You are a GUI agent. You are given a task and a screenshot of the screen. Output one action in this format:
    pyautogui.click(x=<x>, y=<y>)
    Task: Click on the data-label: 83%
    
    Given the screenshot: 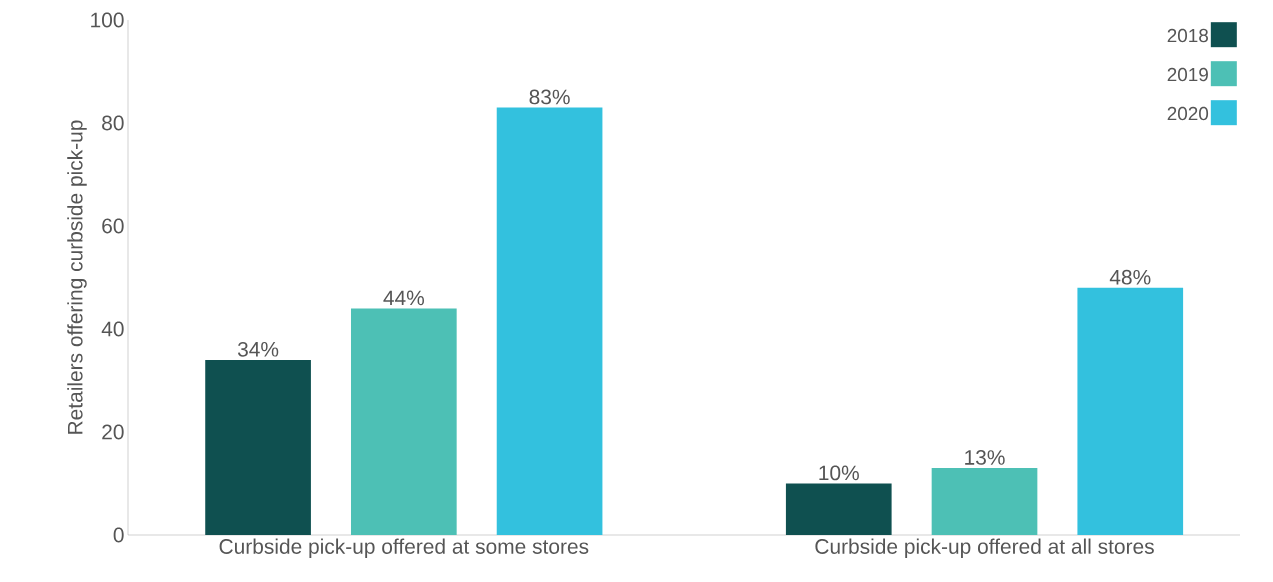 What is the action you would take?
    pyautogui.click(x=549, y=97)
    